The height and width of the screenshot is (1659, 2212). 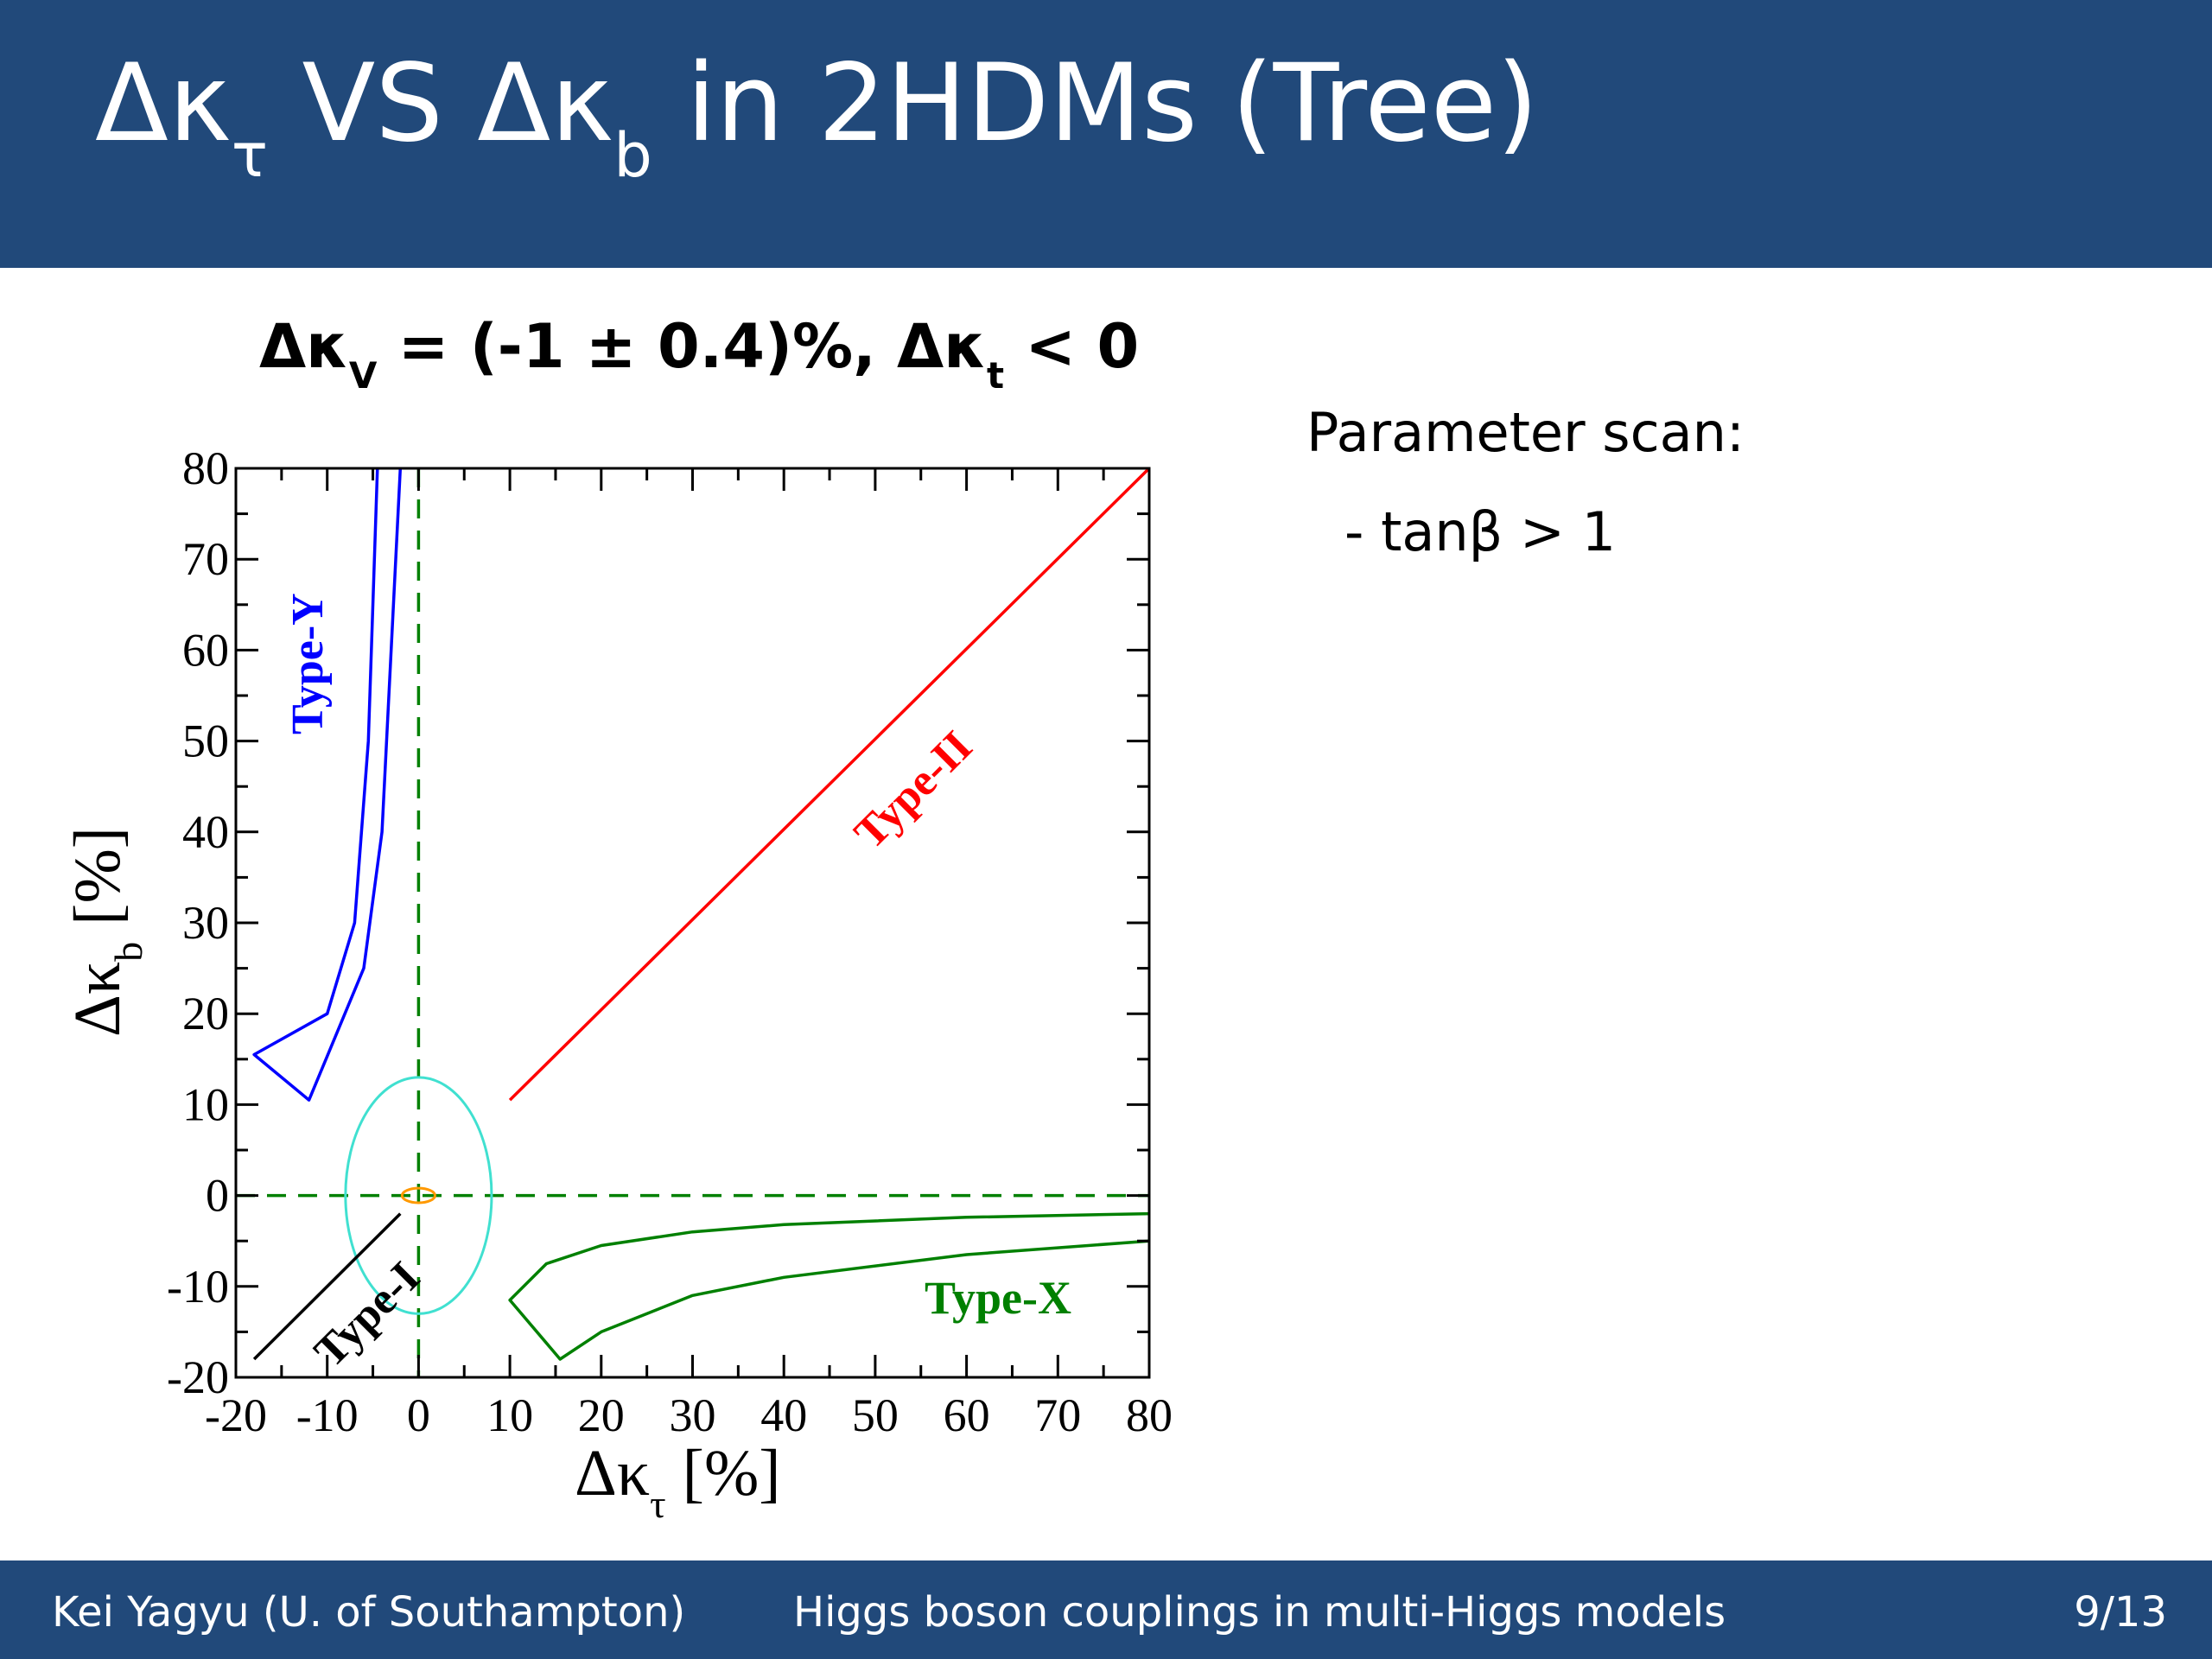 I want to click on type-i-curve, so click(x=327, y=1286).